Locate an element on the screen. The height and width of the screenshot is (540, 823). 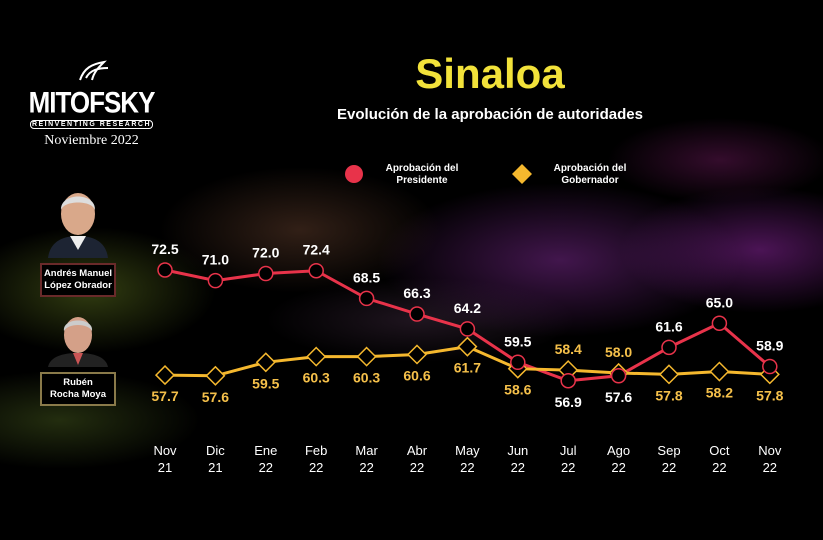
x-tick-label: Feb is located at coordinates (316, 450).